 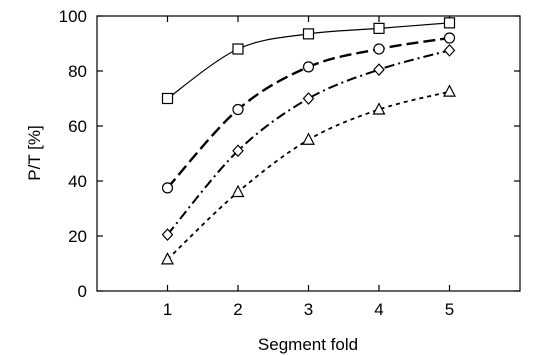 What do you see at coordinates (77, 71) in the screenshot?
I see `y-tick-label: 80` at bounding box center [77, 71].